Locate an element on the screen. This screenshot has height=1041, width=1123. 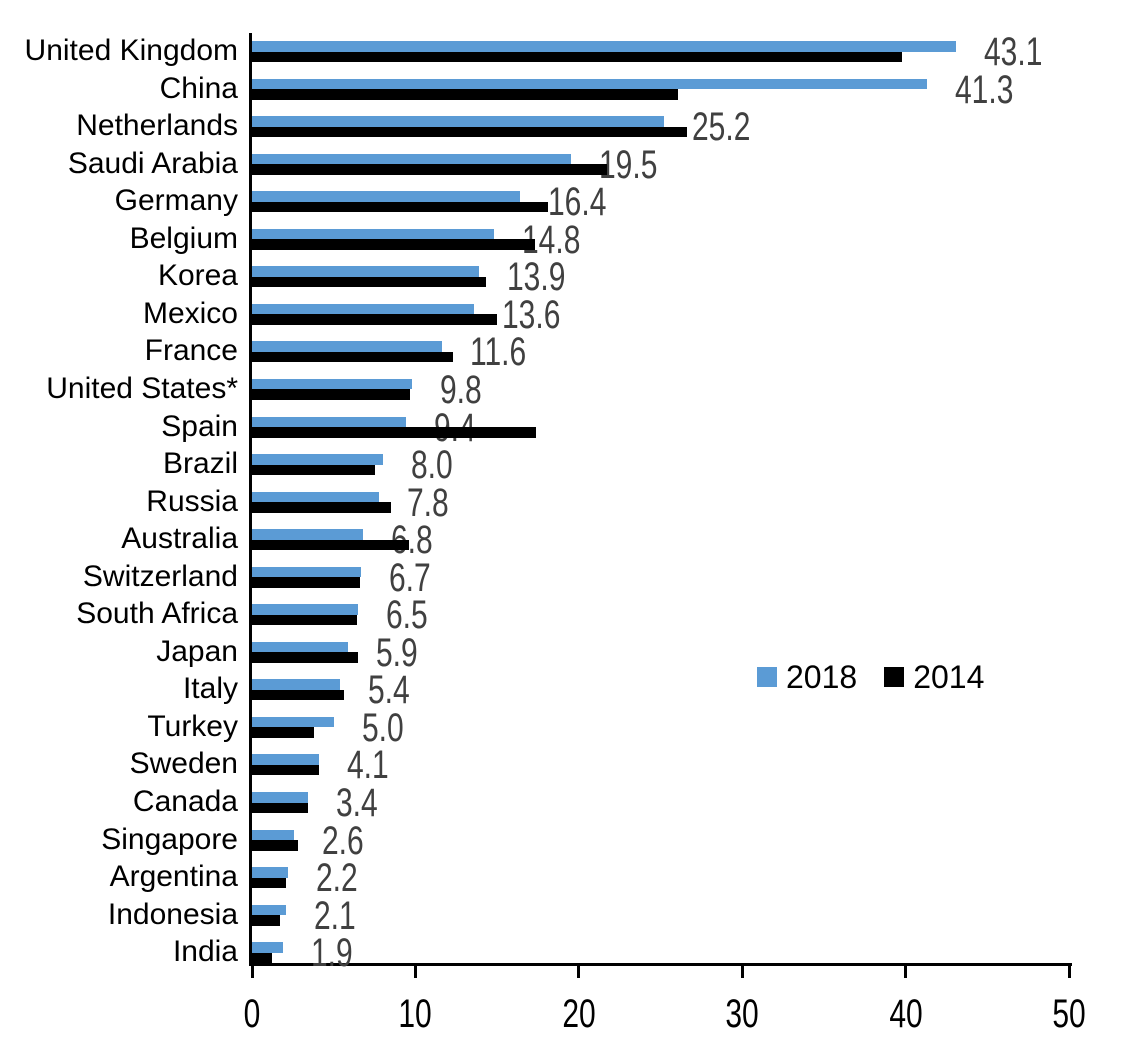
value-label: 6.5 is located at coordinates (407, 615).